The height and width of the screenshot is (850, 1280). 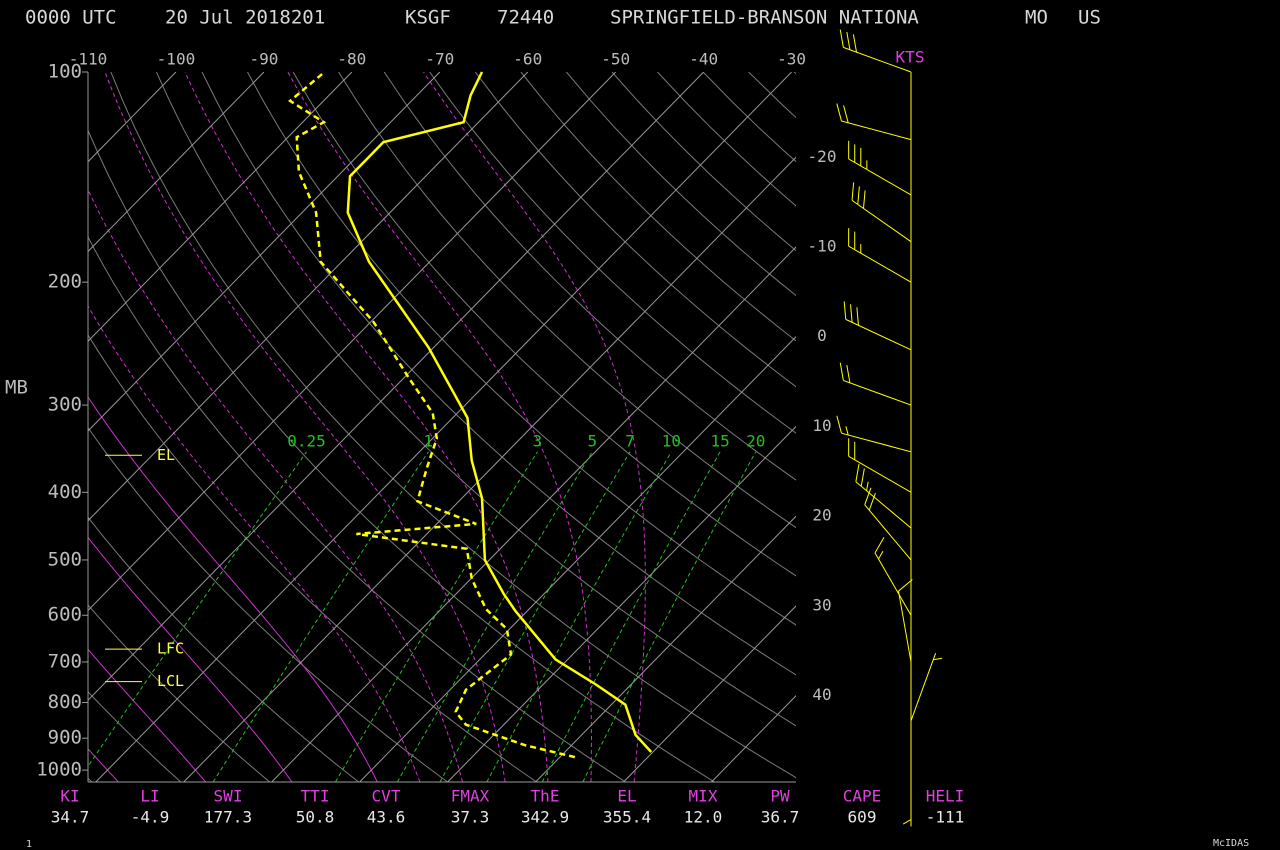 What do you see at coordinates (65, 661) in the screenshot?
I see `y-tick-label: 700` at bounding box center [65, 661].